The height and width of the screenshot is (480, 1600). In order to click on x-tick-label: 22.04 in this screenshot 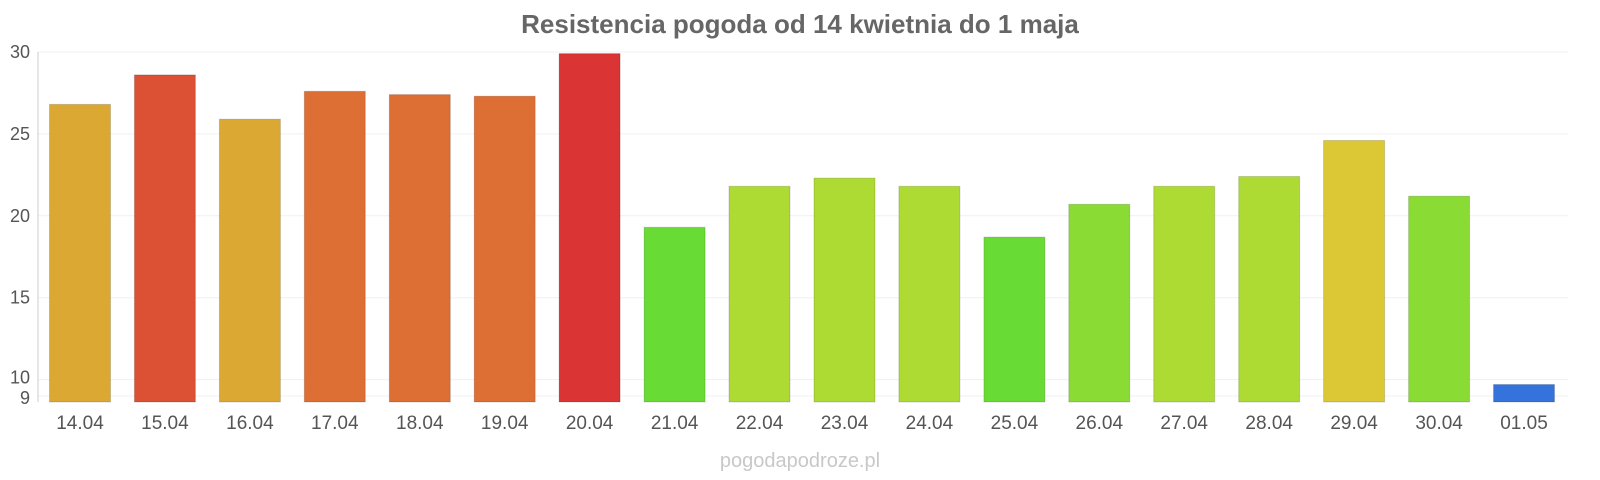, I will do `click(760, 423)`.